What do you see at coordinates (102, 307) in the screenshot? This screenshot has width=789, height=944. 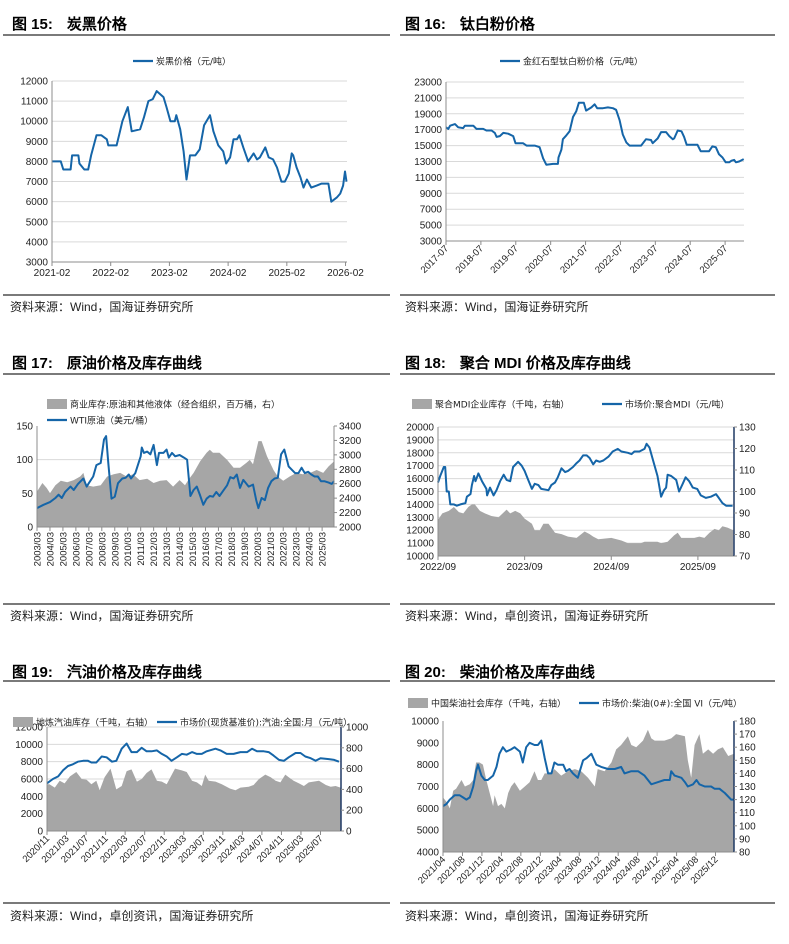 I see `figure-15-source: 资料来源：Wind，国海证券研究所` at bounding box center [102, 307].